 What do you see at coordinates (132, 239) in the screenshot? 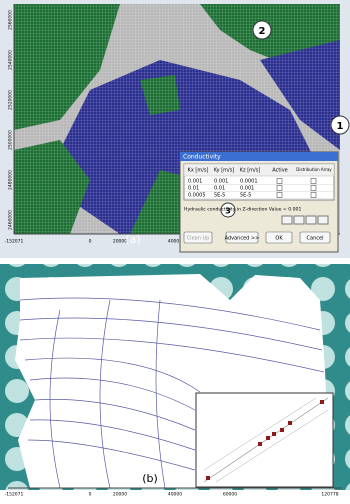
I see `panel-label: (a)` at bounding box center [132, 239].